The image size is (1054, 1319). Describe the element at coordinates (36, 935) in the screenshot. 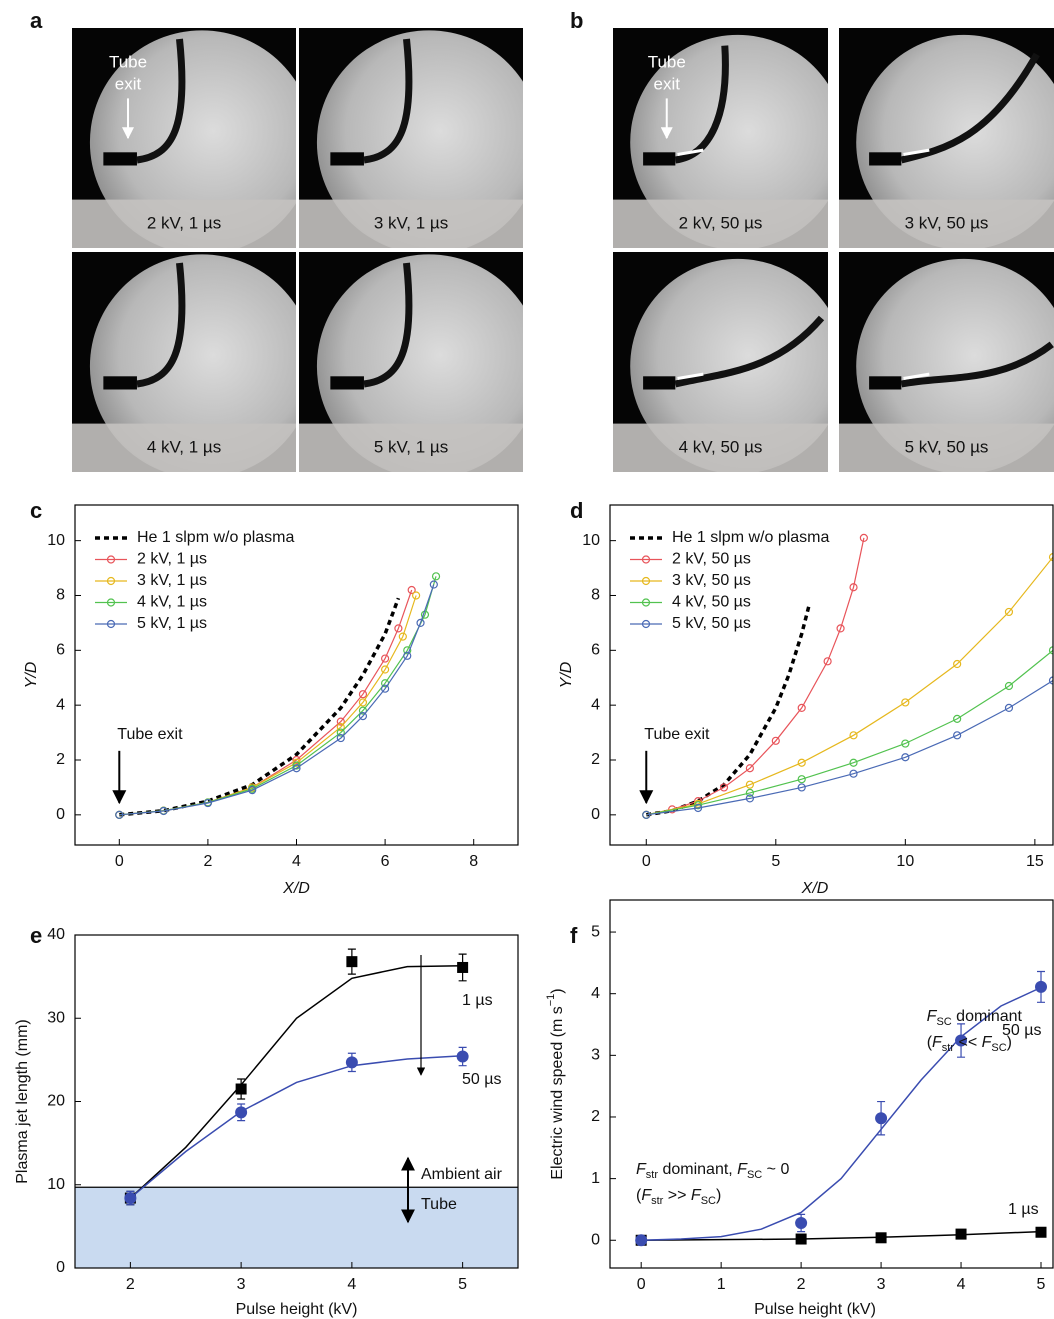

I see `panel-letter: e` at that location.